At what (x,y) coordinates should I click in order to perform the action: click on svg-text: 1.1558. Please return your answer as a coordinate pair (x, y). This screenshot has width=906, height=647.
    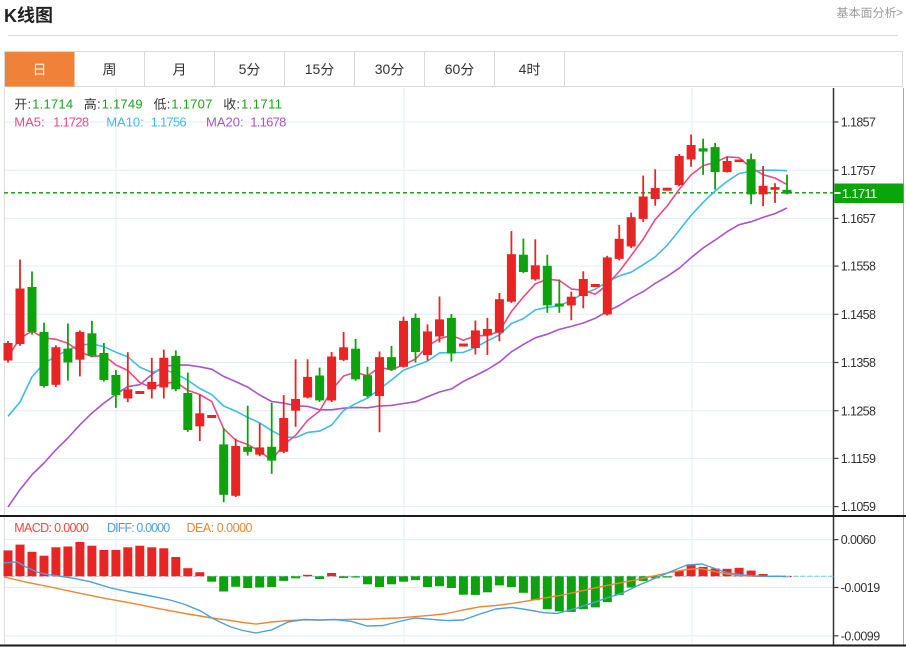
    Looking at the image, I should click on (858, 267).